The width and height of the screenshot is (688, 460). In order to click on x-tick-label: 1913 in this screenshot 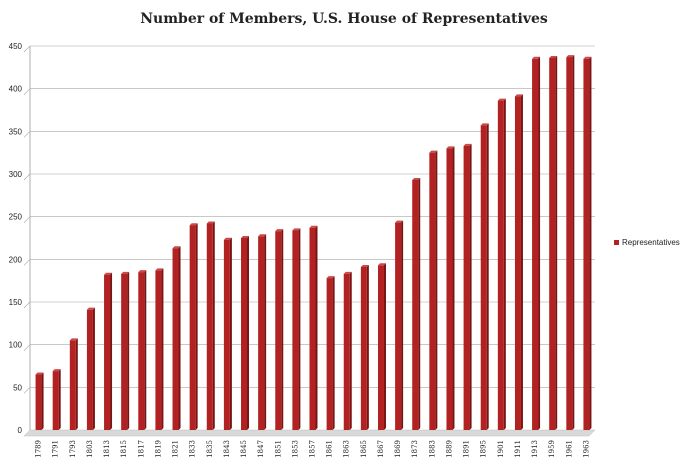, I will do `click(535, 449)`.